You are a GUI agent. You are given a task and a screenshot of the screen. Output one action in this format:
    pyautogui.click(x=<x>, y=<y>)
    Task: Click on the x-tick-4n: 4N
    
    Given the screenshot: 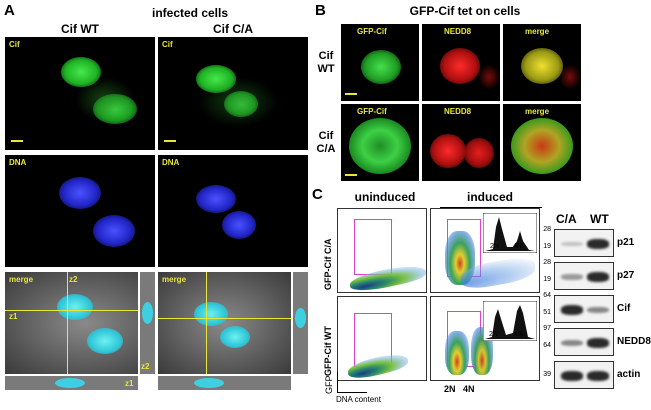 What is the action you would take?
    pyautogui.click(x=469, y=389)
    